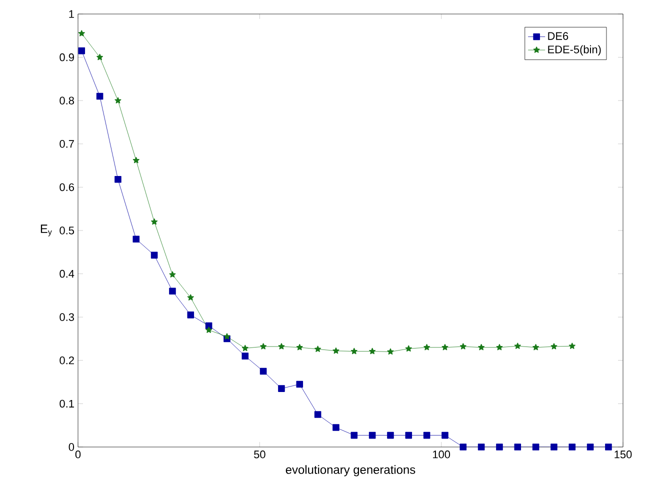 The height and width of the screenshot is (496, 653). I want to click on y-tick-label: 0.8, so click(67, 100).